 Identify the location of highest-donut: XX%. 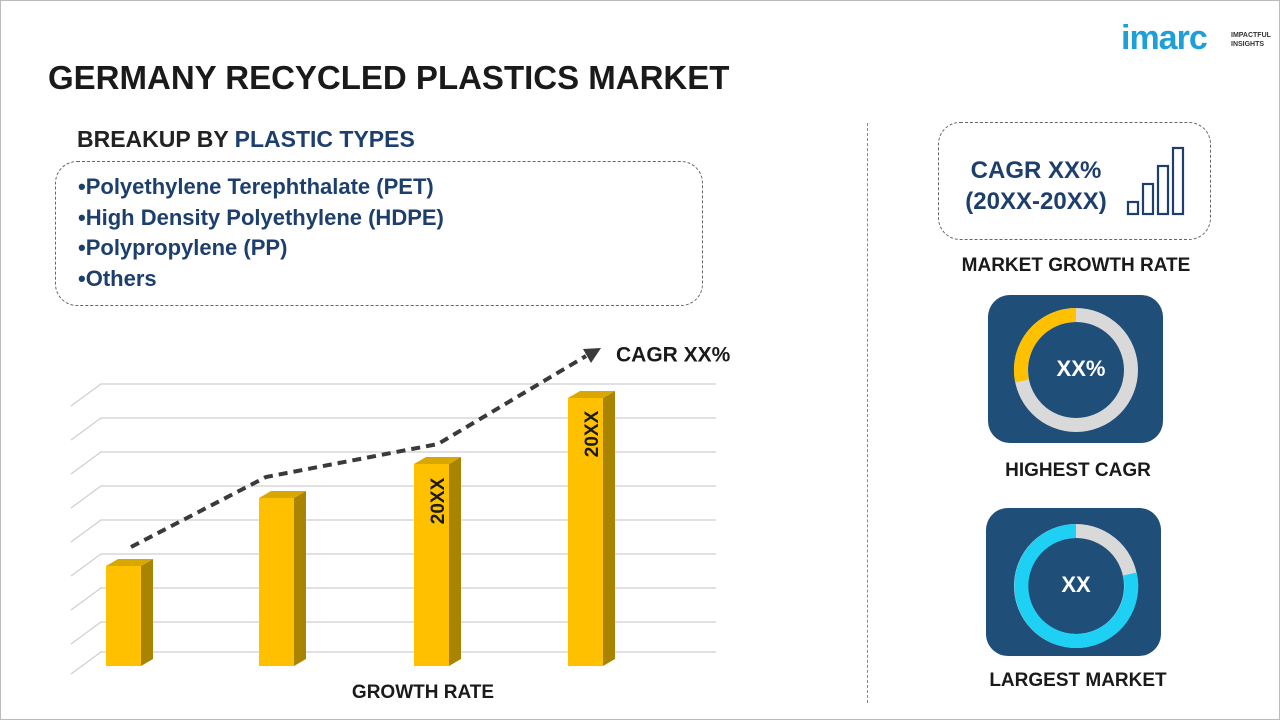
(1075, 369).